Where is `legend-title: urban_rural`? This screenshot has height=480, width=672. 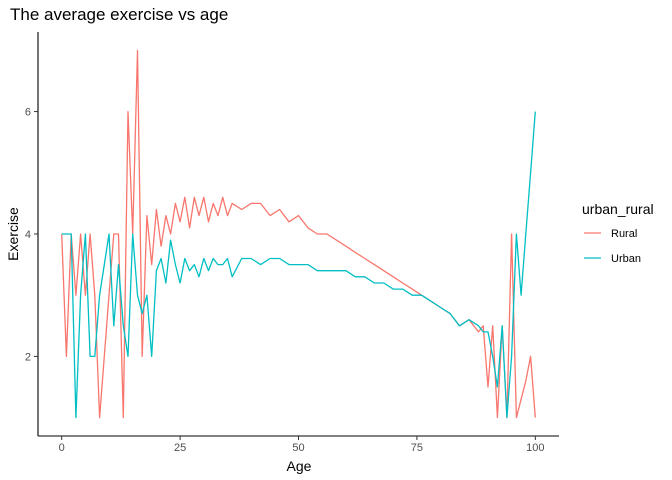
legend-title: urban_rural is located at coordinates (618, 209).